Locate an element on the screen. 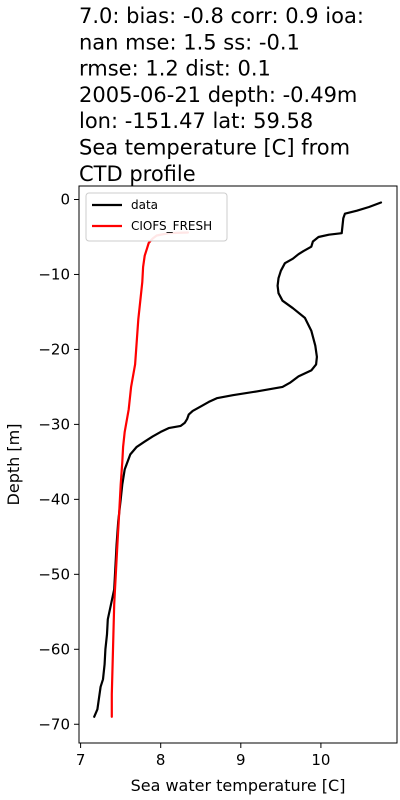 This screenshot has height=800, width=400. title-line: lon: -151.47 lat: 59.58 is located at coordinates (196, 121).